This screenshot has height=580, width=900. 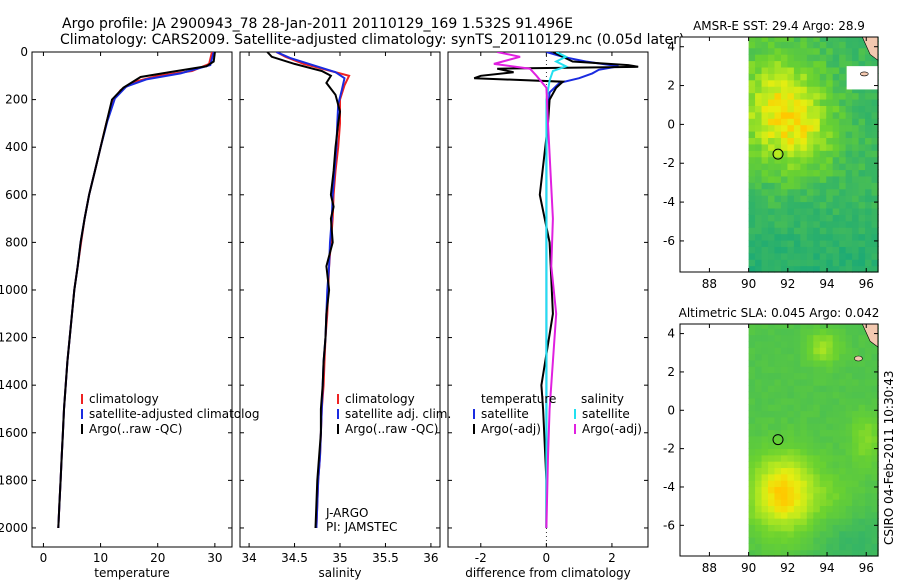 What do you see at coordinates (248, 558) in the screenshot?
I see `salinity-x-tick-label: 34` at bounding box center [248, 558].